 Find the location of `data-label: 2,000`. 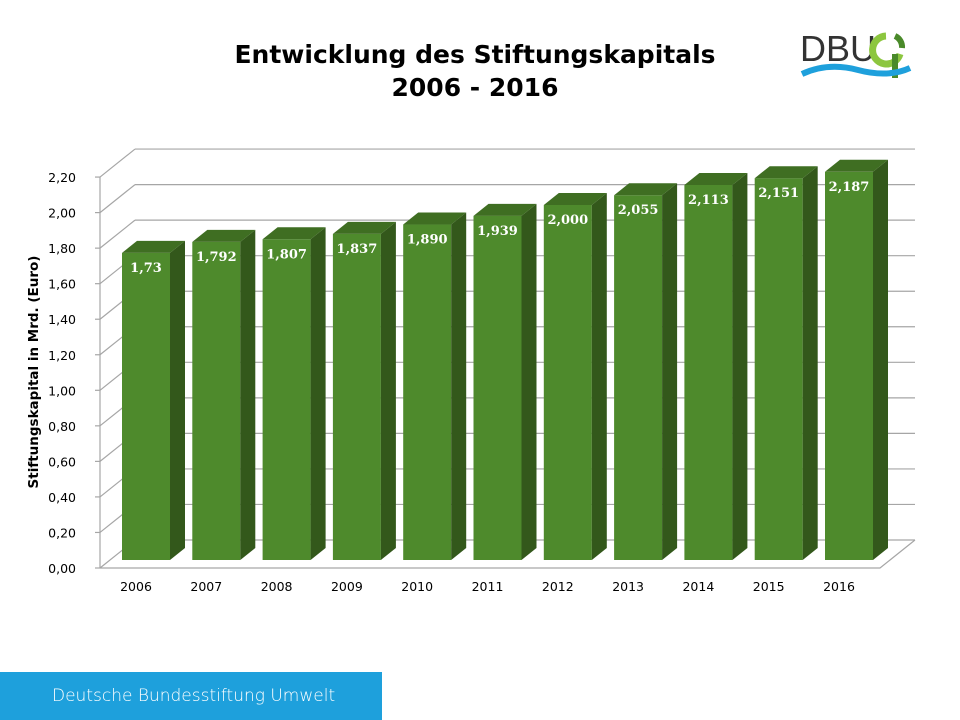

data-label: 2,000 is located at coordinates (567, 220).